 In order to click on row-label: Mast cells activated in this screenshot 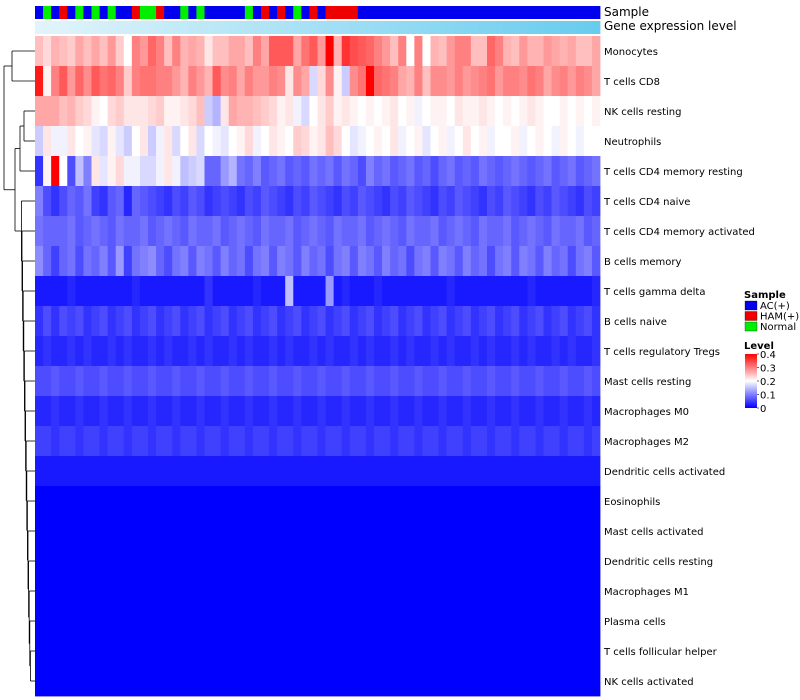, I will do `click(653, 532)`.